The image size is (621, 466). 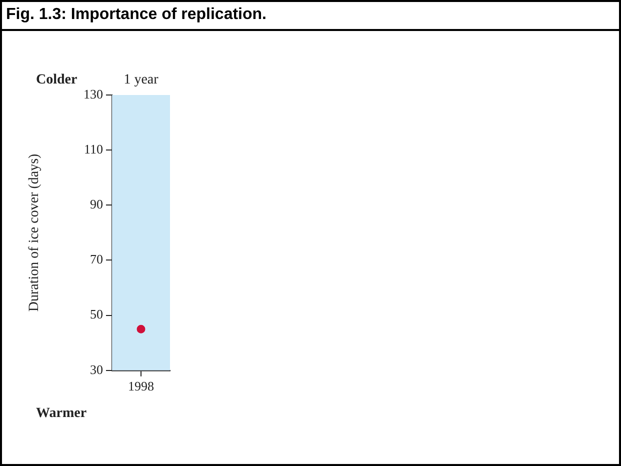 I want to click on y-tick-label: 130, so click(x=93, y=94).